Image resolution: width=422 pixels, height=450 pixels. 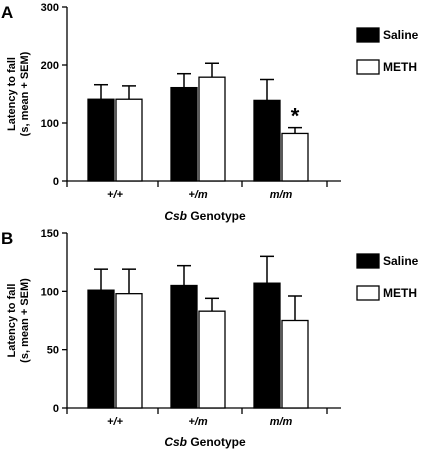 What do you see at coordinates (50, 66) in the screenshot?
I see `y-tick-label: 200` at bounding box center [50, 66].